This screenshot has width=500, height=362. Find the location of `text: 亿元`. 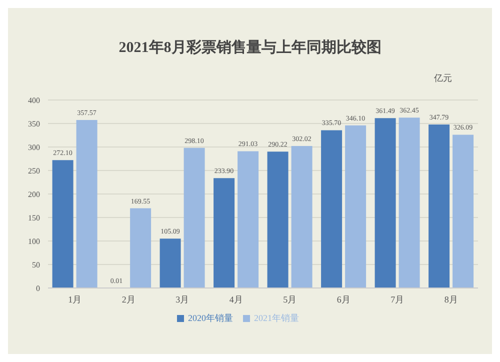

text: 亿元 is located at coordinates (443, 78).